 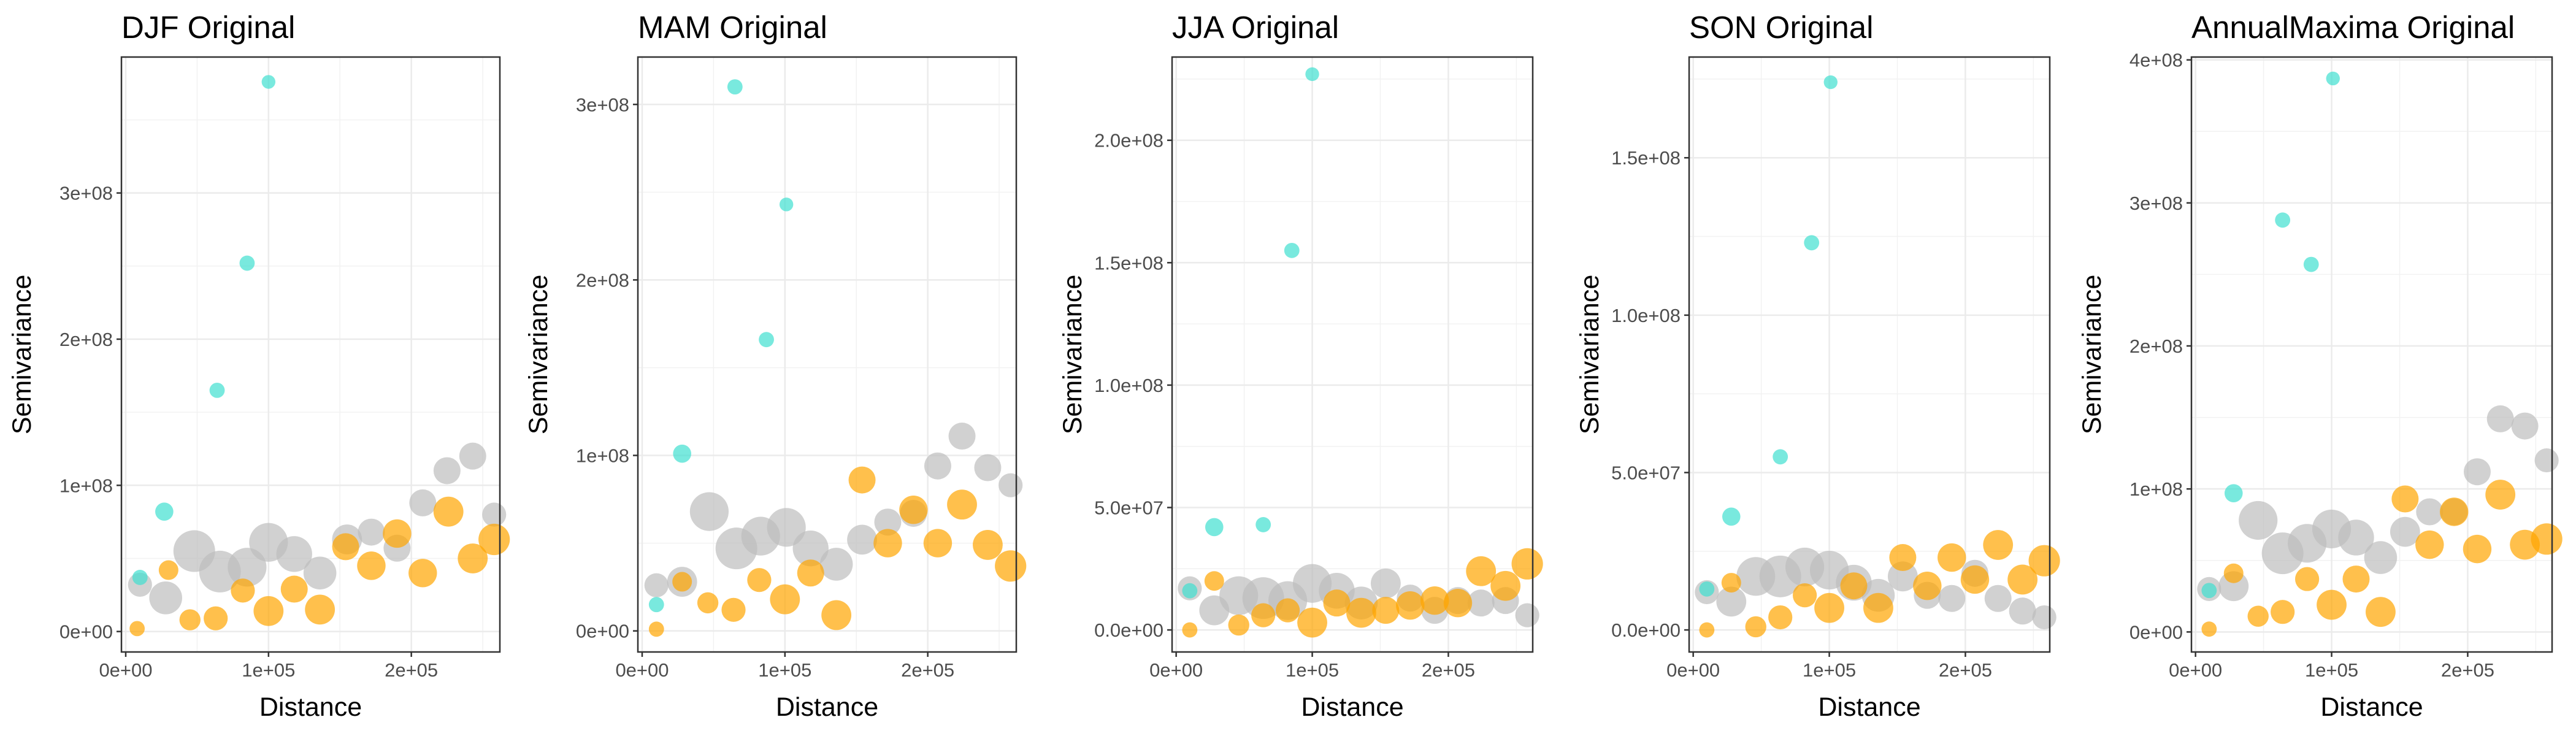 What do you see at coordinates (2353, 27) in the screenshot?
I see `panel-title: AnnualMaxima Original` at bounding box center [2353, 27].